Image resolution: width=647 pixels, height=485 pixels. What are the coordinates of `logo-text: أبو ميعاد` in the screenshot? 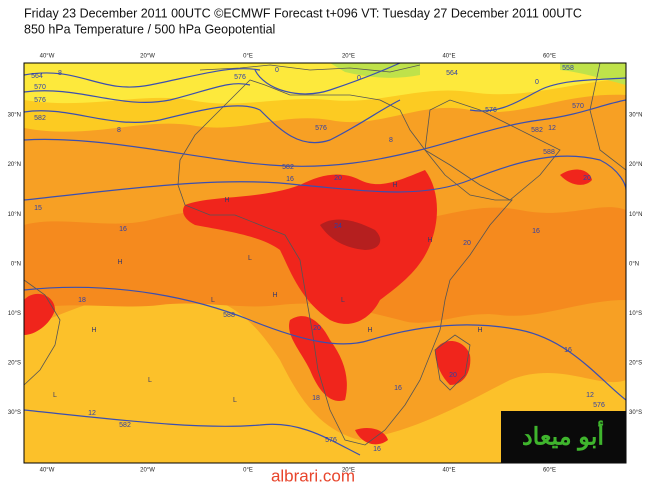 It's located at (563, 434).